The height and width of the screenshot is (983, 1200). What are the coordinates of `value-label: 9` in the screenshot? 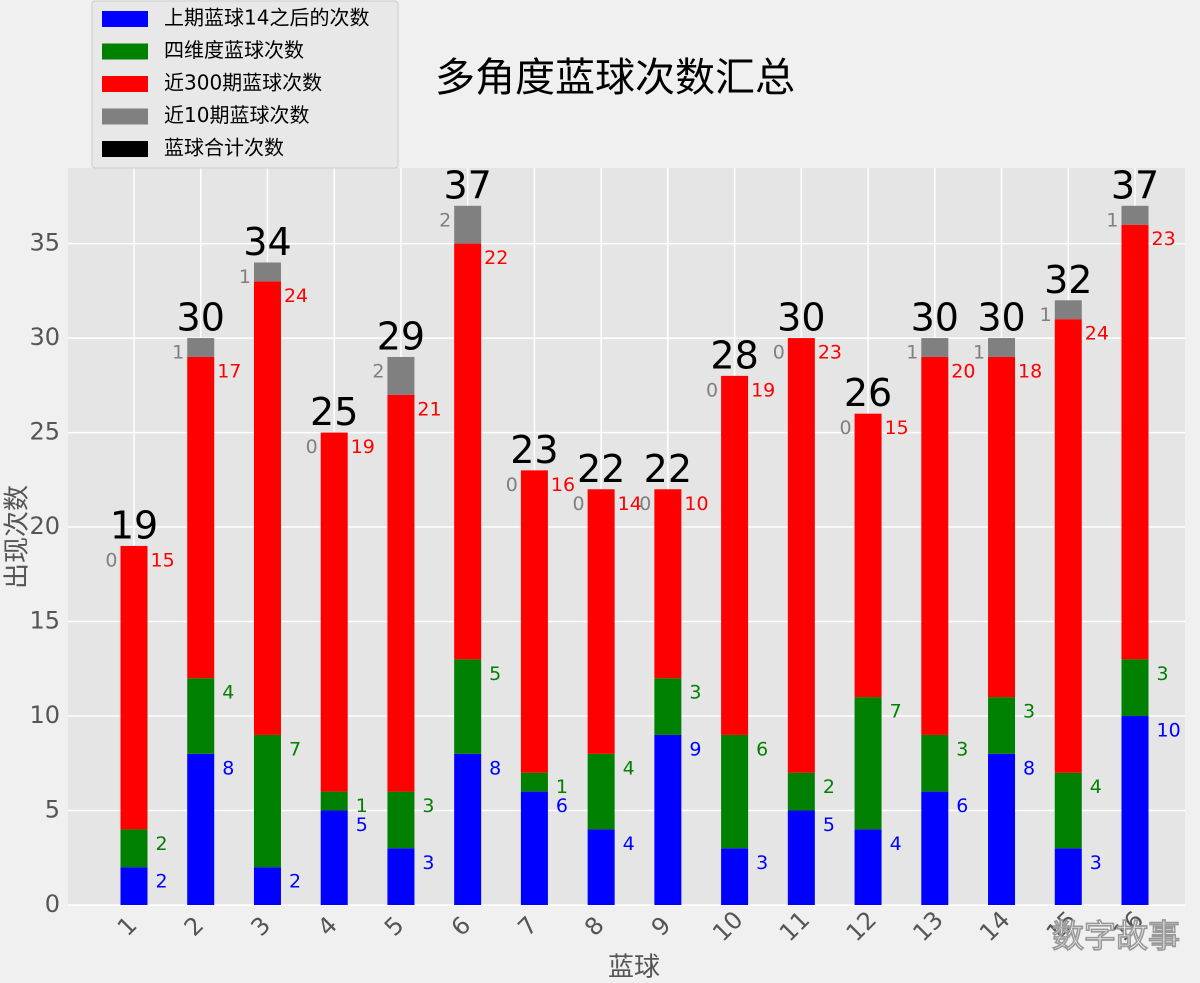 It's located at (695, 749).